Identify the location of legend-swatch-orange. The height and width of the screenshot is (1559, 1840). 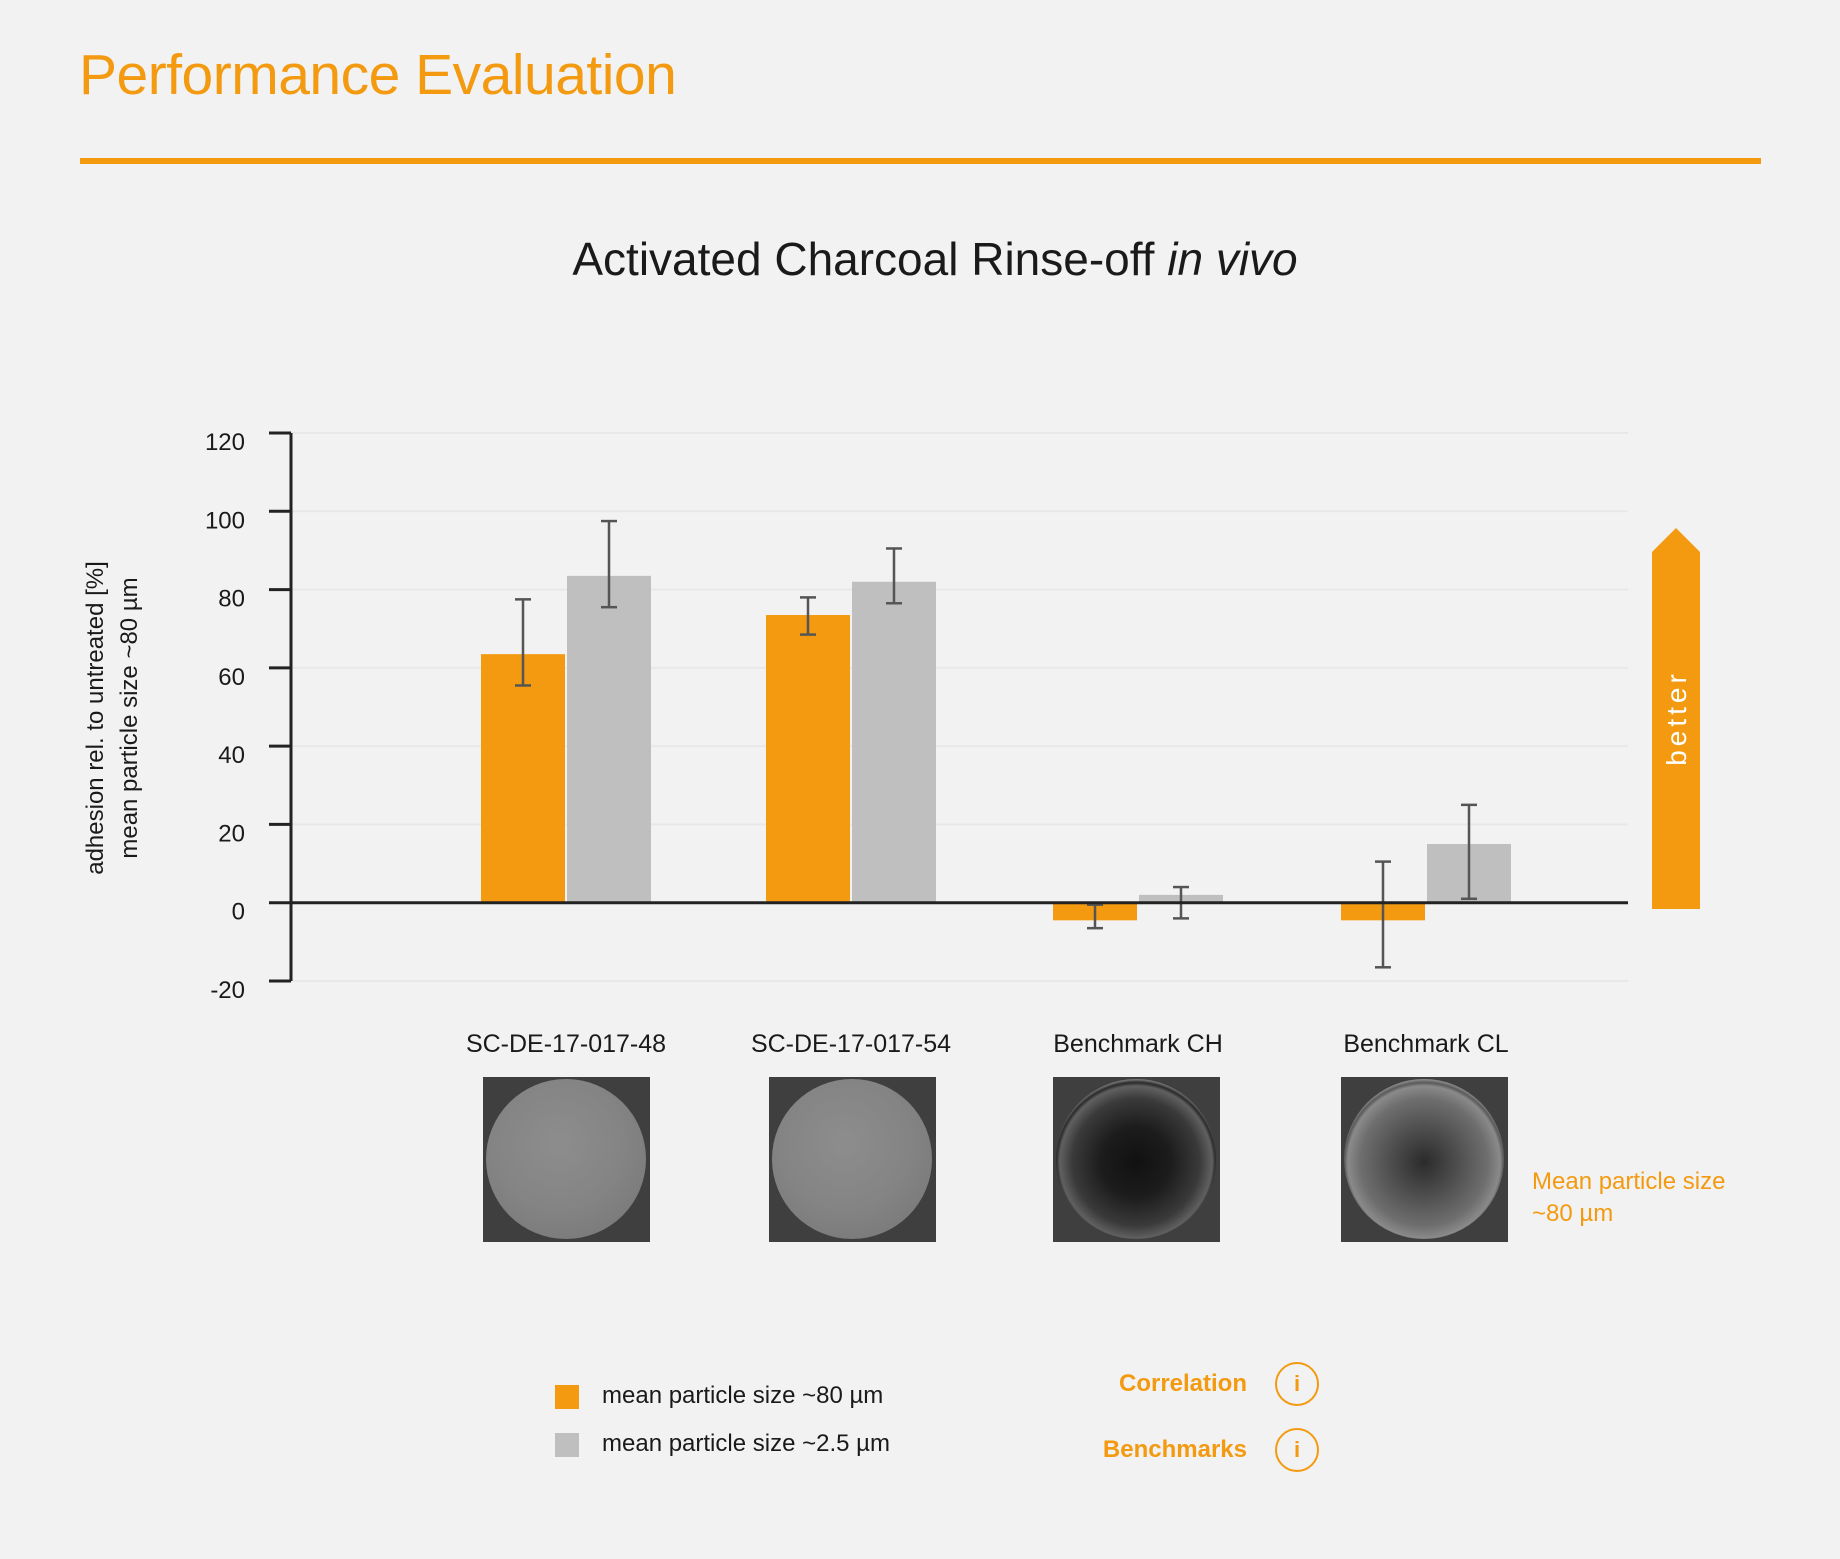
(567, 1397).